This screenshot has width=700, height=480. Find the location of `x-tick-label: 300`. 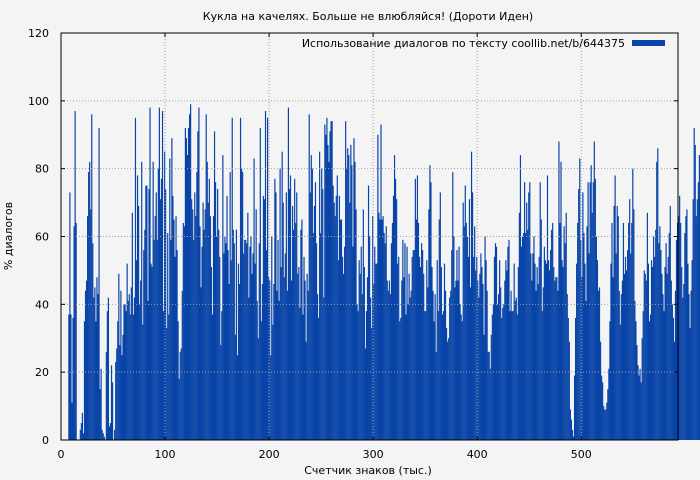

x-tick-label: 300 is located at coordinates (373, 454).